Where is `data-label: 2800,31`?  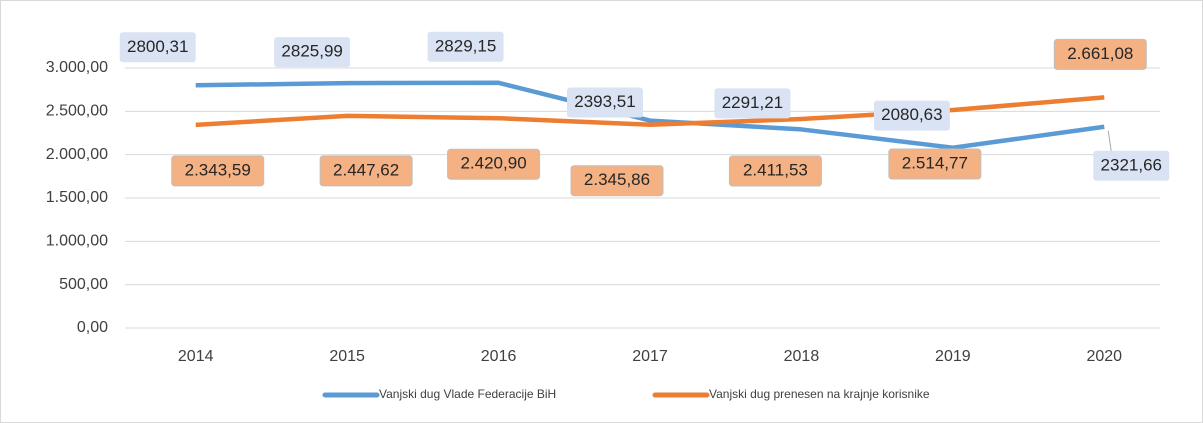 data-label: 2800,31 is located at coordinates (157, 46).